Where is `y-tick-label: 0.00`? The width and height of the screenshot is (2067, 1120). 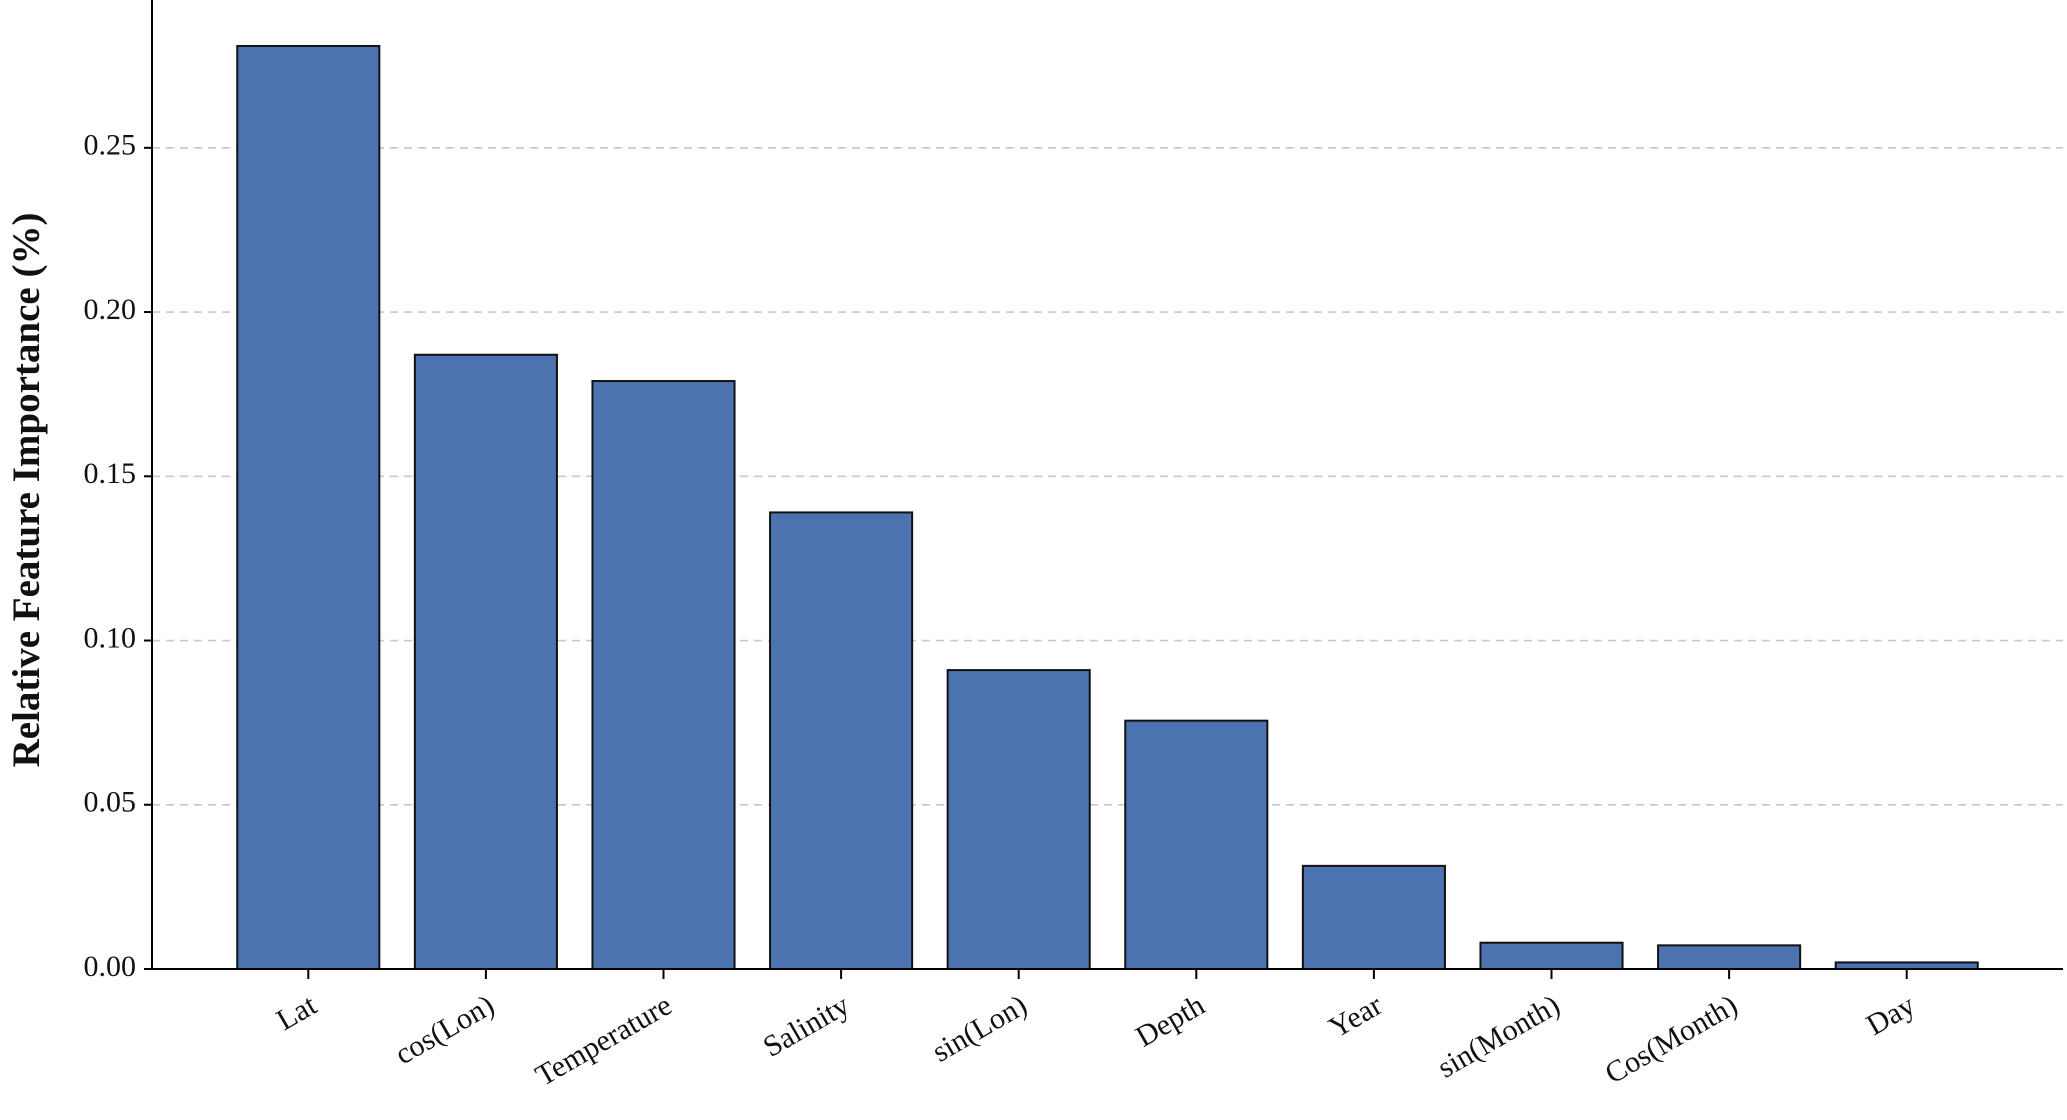
y-tick-label: 0.00 is located at coordinates (110, 966).